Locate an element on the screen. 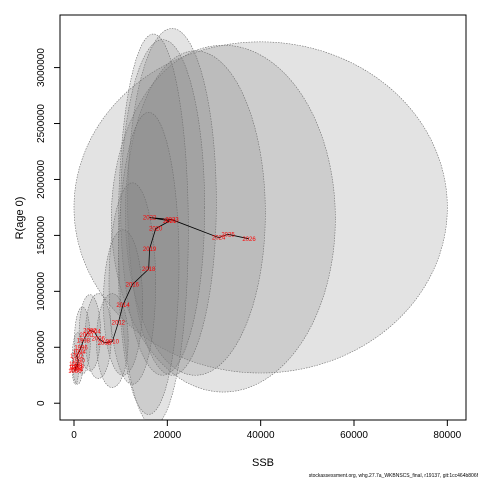 The height and width of the screenshot is (480, 480). x-axis: 0 20000 40000 60000 80000 is located at coordinates (266, 430).